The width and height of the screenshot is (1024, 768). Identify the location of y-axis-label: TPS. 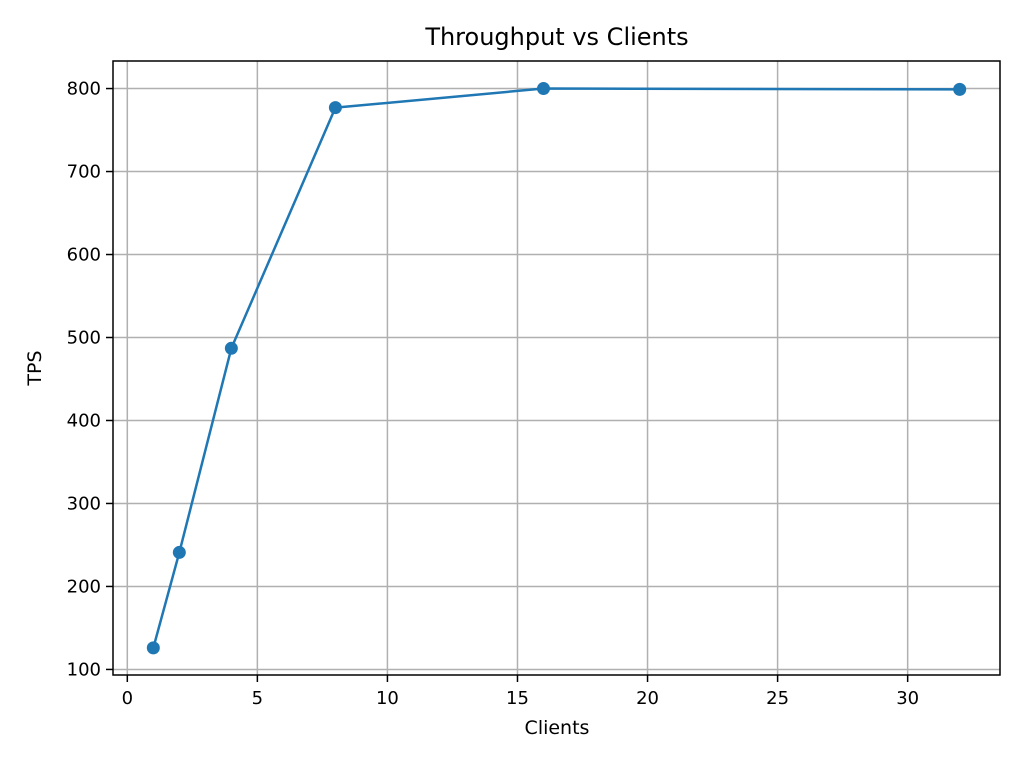
(35, 368).